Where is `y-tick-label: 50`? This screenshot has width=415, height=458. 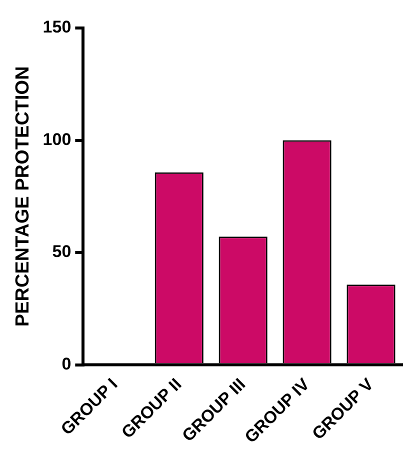
y-tick-label: 50 is located at coordinates (62, 252).